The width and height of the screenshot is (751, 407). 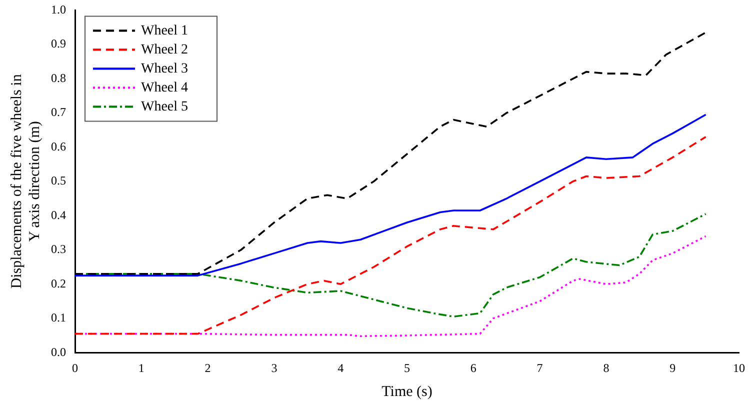 I want to click on x-tick-label: 3, so click(x=274, y=367).